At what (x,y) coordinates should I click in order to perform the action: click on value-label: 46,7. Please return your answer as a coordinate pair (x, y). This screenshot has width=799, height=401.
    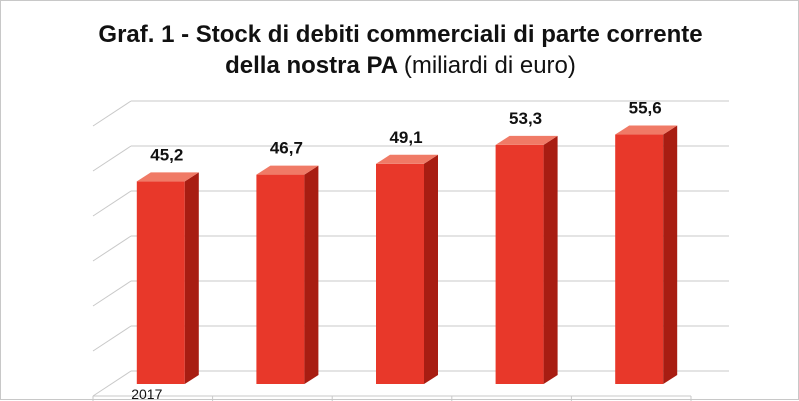
    Looking at the image, I should click on (286, 148).